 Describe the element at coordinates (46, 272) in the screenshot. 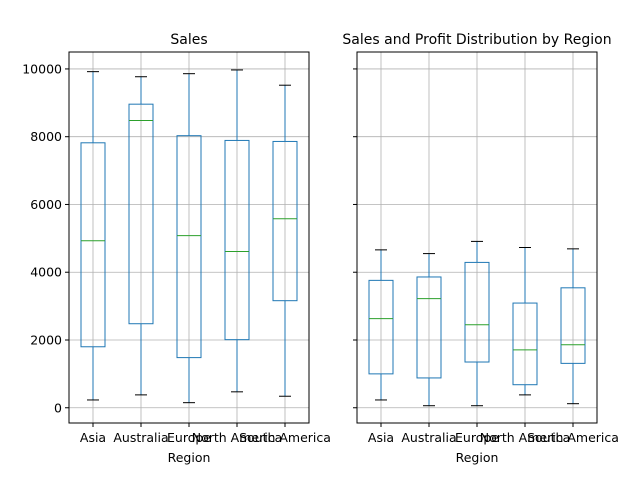

I see `y-tick-label: 4000` at that location.